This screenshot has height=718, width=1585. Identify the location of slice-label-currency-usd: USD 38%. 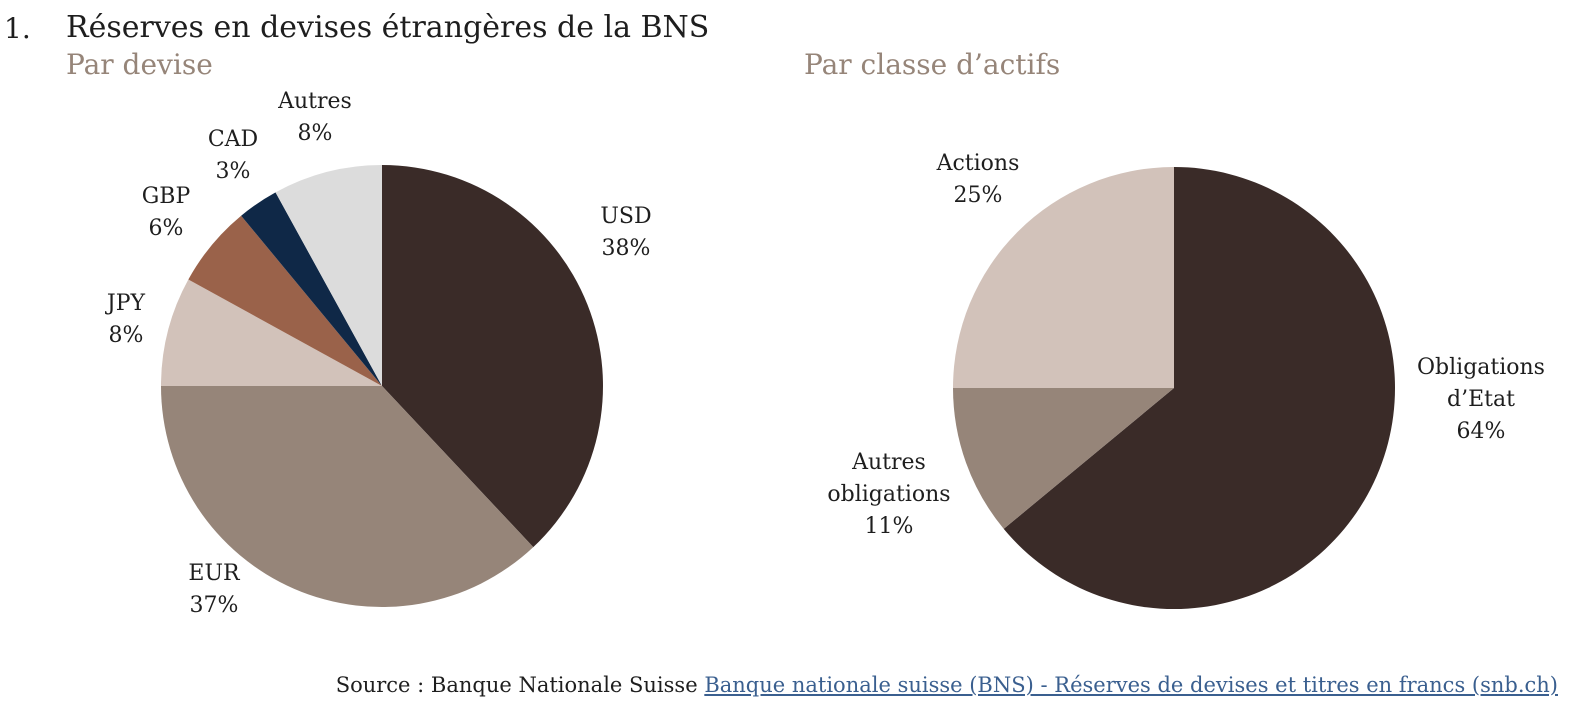
(625, 232).